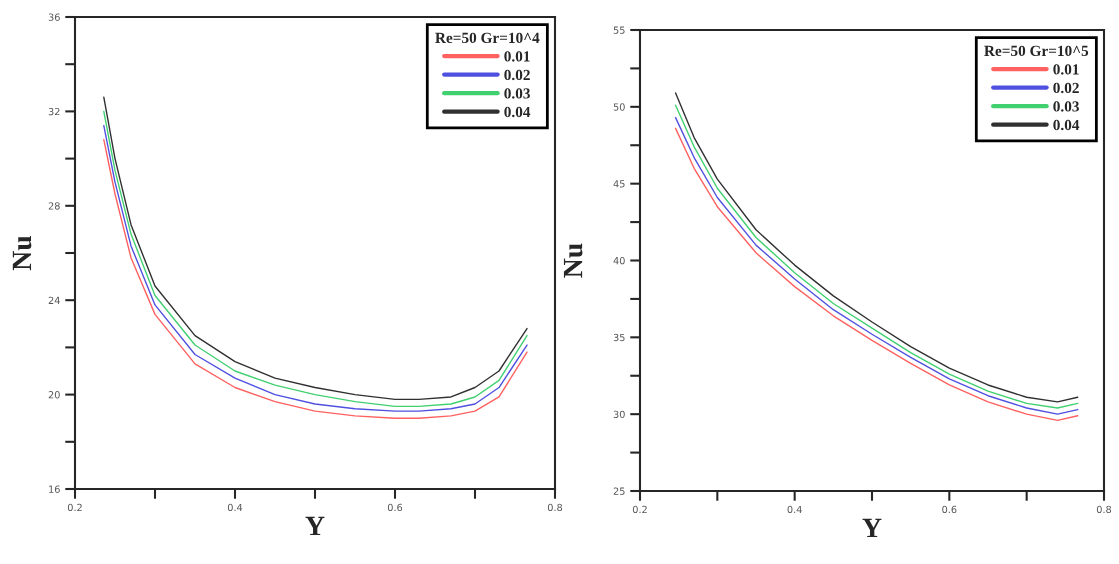  Describe the element at coordinates (619, 30) in the screenshot. I see `y-tick-label: 55` at that location.